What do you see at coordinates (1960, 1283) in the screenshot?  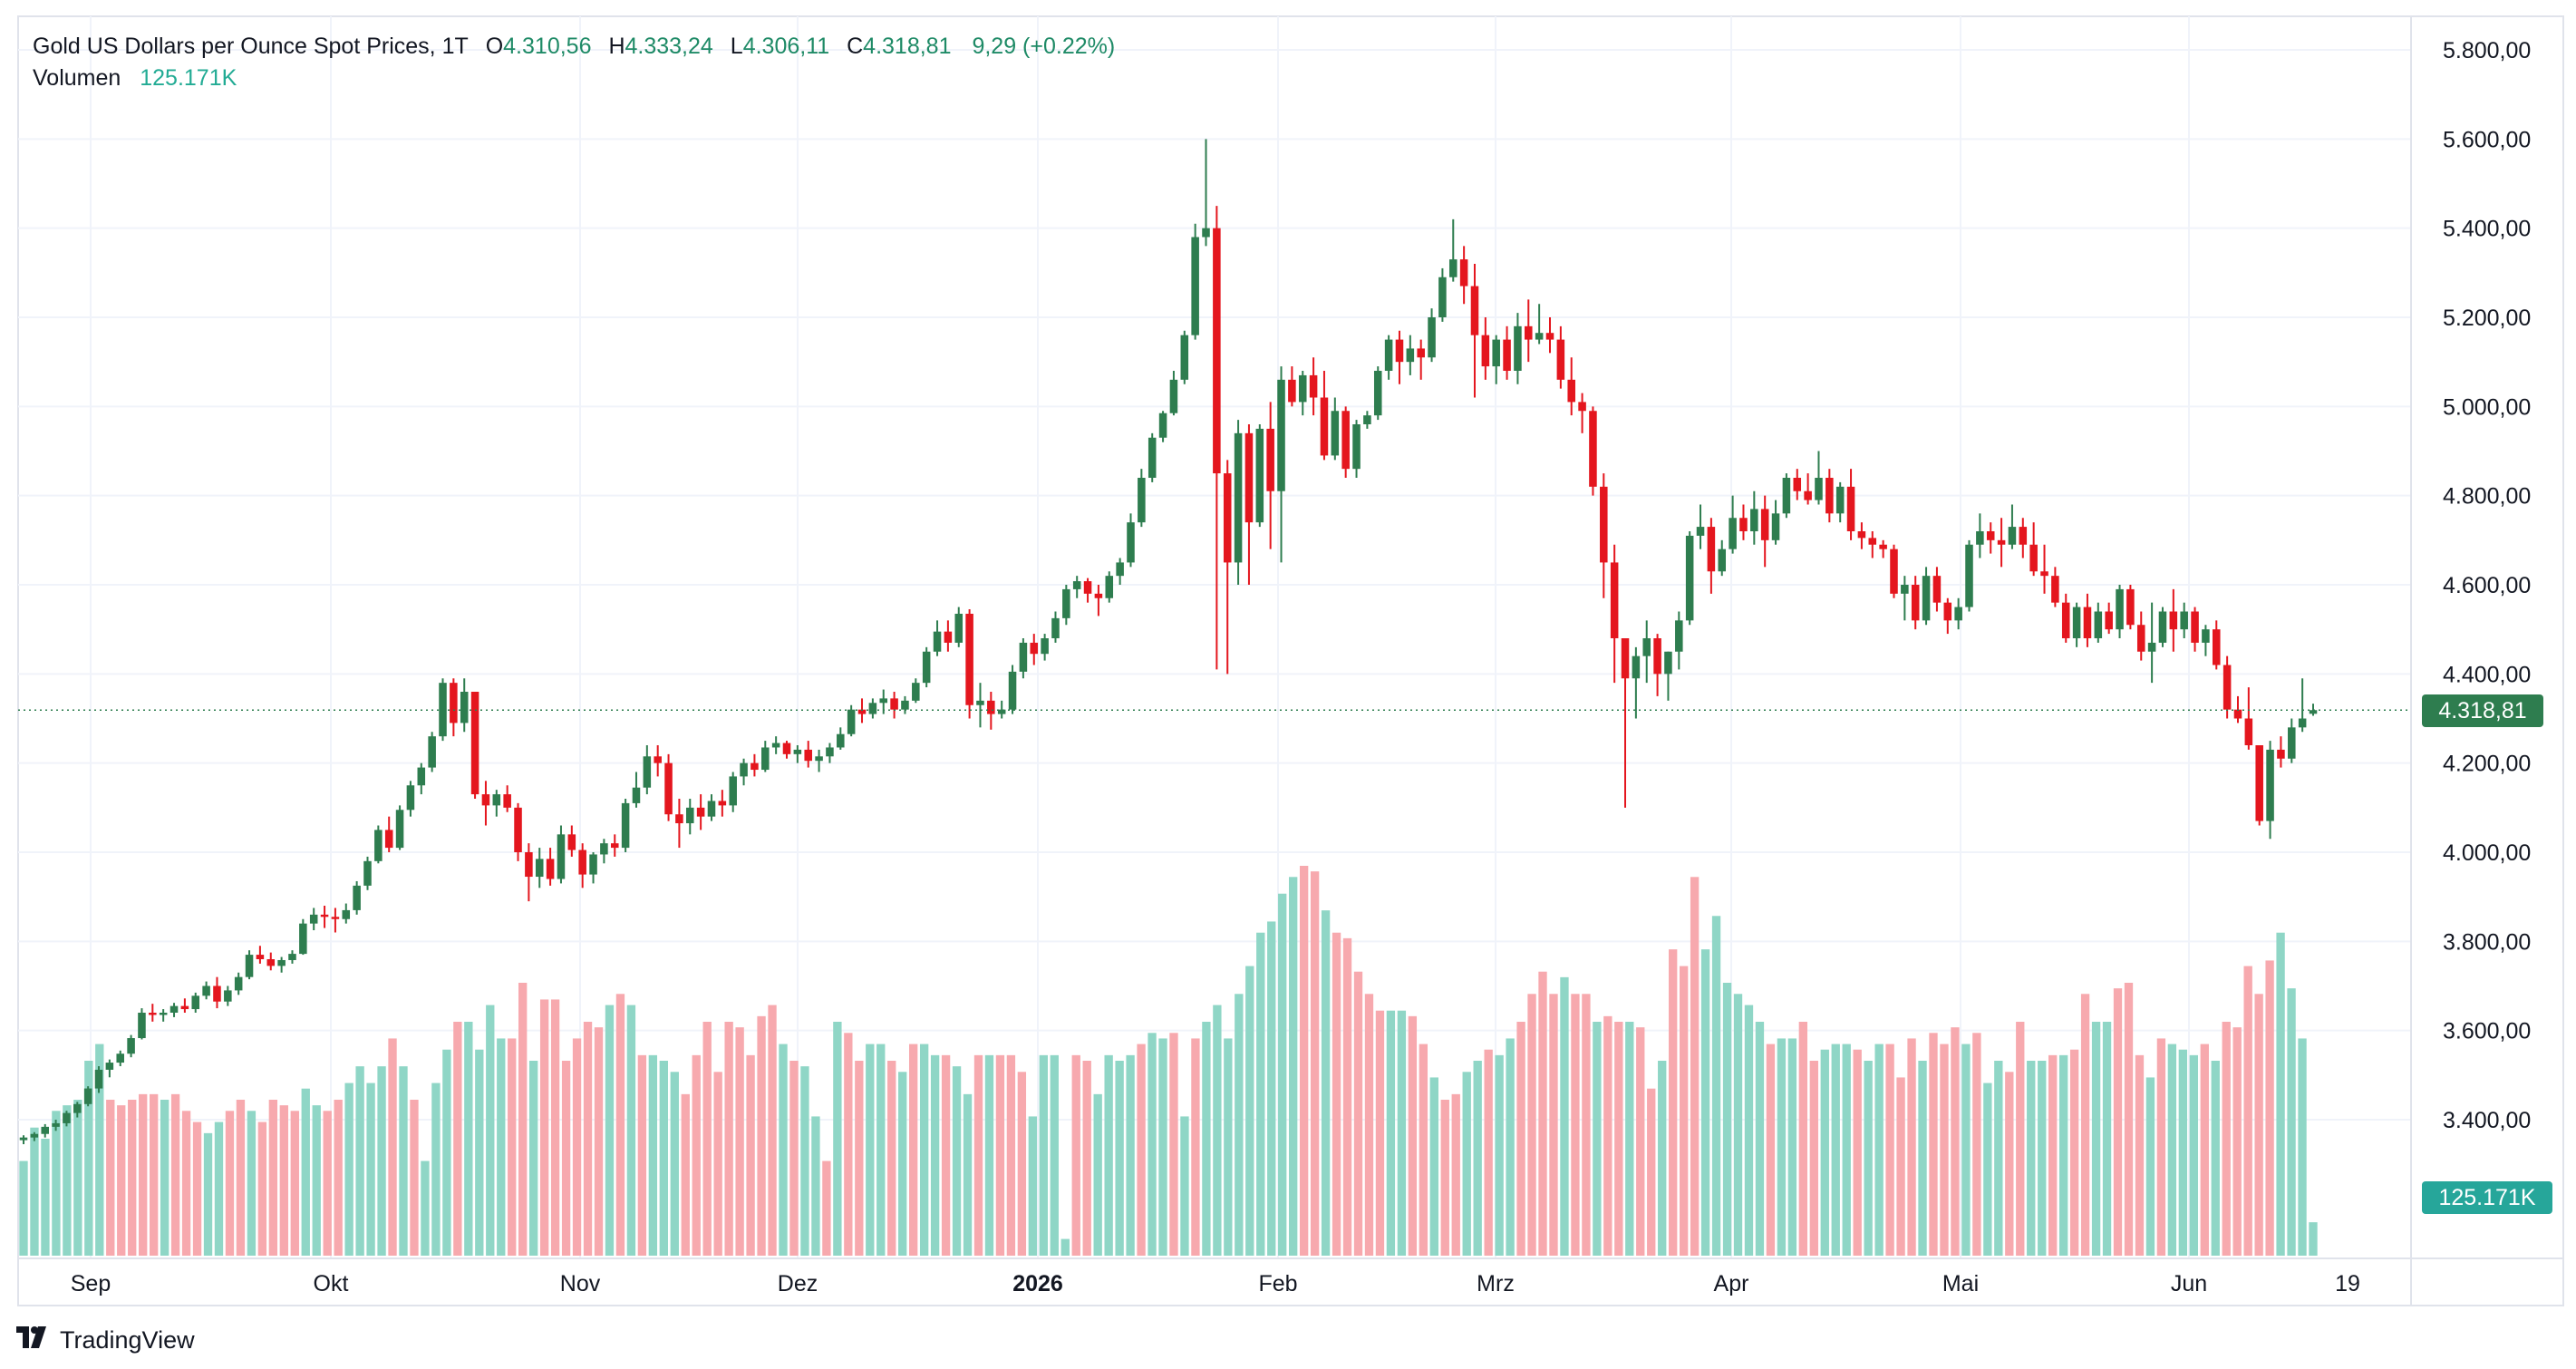 I see `x-tick-label: Mai` at bounding box center [1960, 1283].